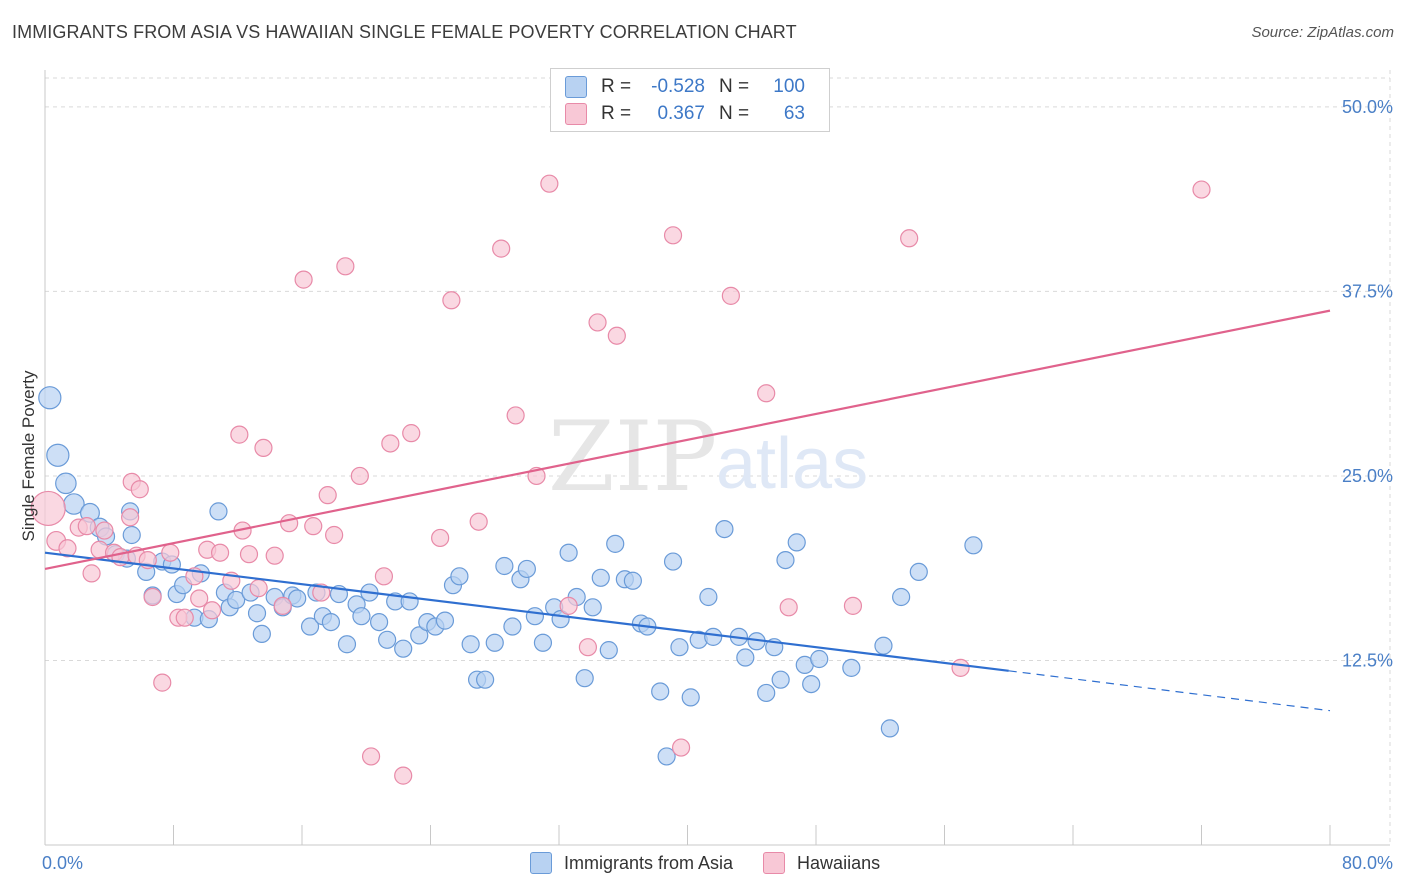 The width and height of the screenshot is (1406, 892). What do you see at coordinates (1367, 660) in the screenshot?
I see `y-tick-label: 12.5%` at bounding box center [1367, 660].